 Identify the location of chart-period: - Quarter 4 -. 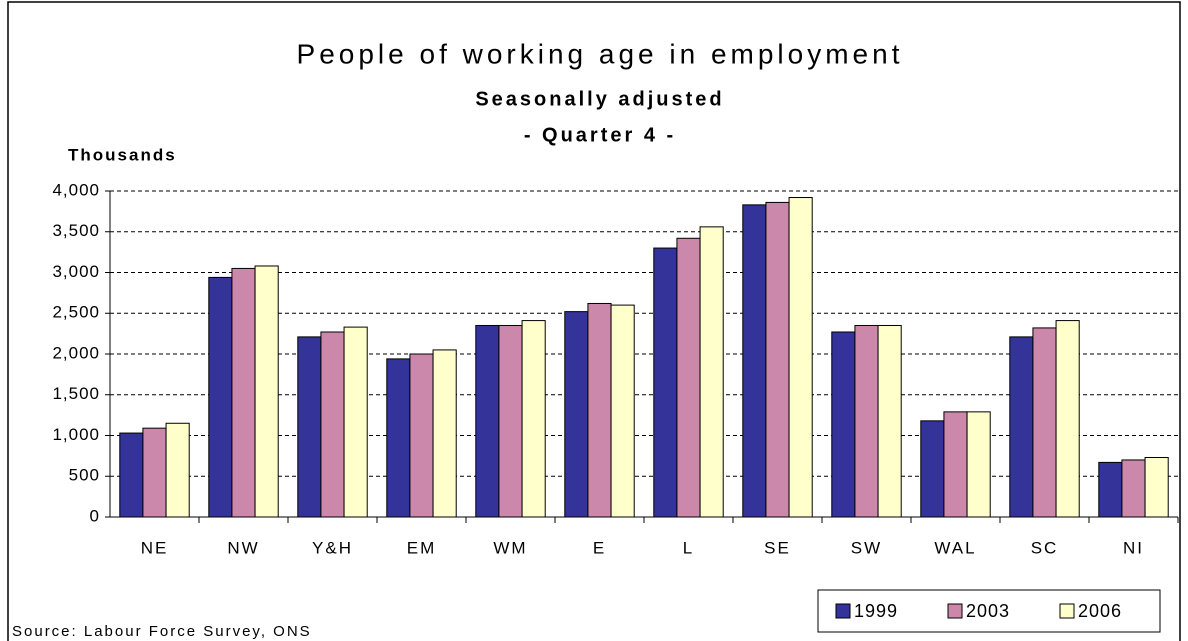
(600, 135).